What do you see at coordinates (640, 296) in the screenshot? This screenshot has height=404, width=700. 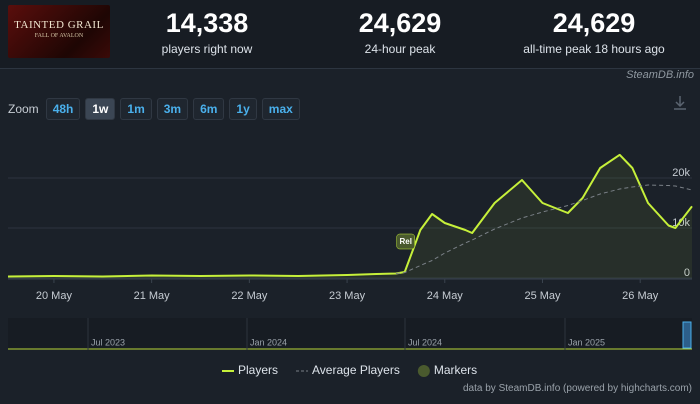 I see `x-tick-label: 26 May` at bounding box center [640, 296].